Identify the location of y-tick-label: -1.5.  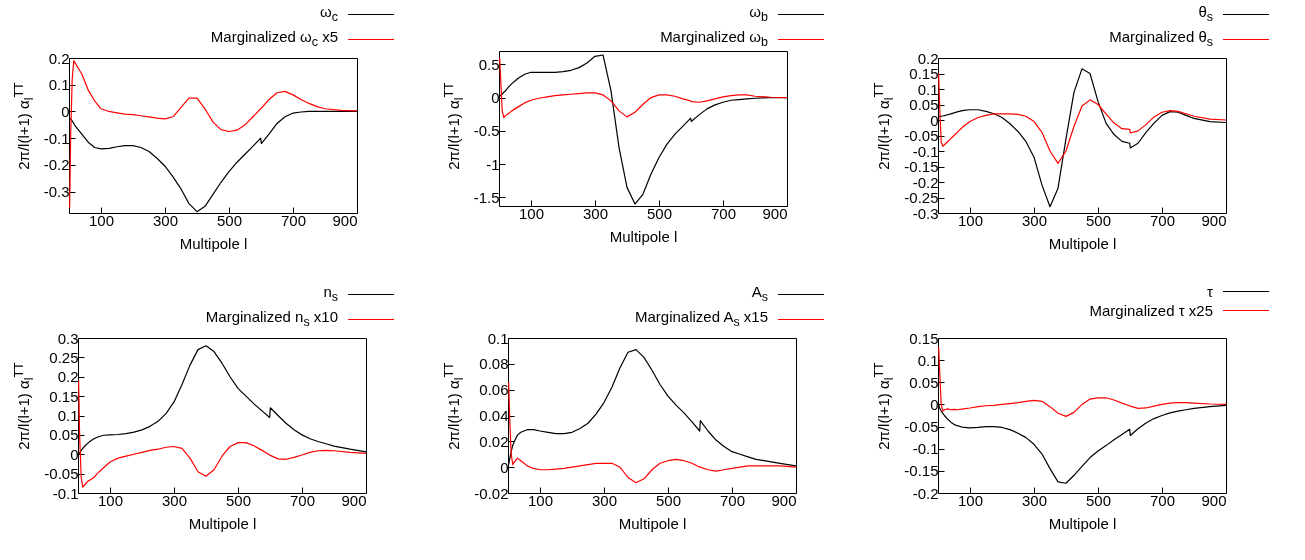
(486, 197).